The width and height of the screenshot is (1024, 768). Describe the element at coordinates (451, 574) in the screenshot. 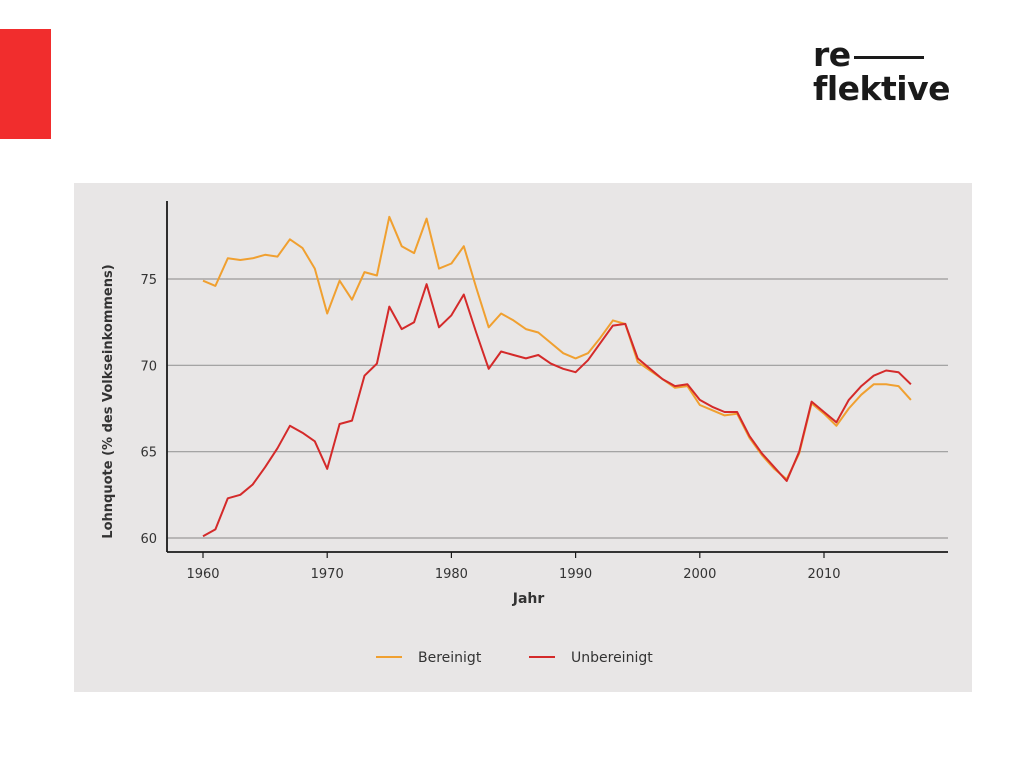

I see `x-tick-label: 1980` at that location.